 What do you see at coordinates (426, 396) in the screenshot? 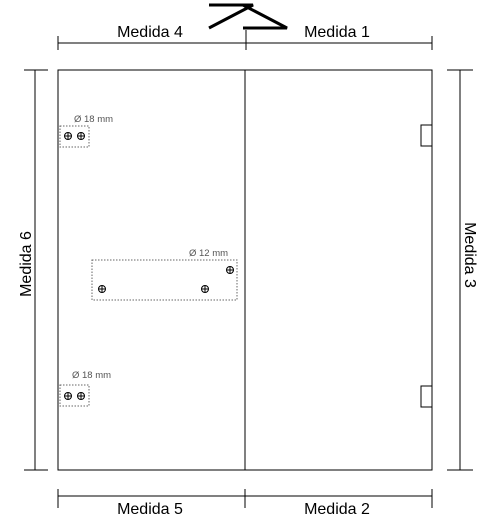
I see `hinge-bottom` at bounding box center [426, 396].